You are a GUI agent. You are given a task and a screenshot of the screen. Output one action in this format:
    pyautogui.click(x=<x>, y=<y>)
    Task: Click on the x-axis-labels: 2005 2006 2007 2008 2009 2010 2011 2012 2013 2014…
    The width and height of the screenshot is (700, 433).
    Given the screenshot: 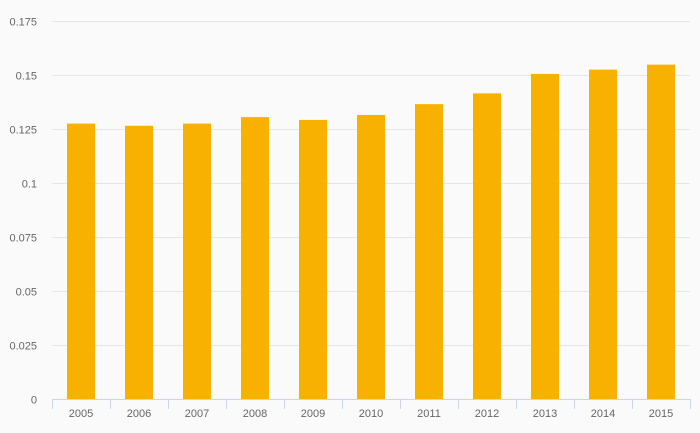 What is the action you would take?
    pyautogui.click(x=371, y=414)
    